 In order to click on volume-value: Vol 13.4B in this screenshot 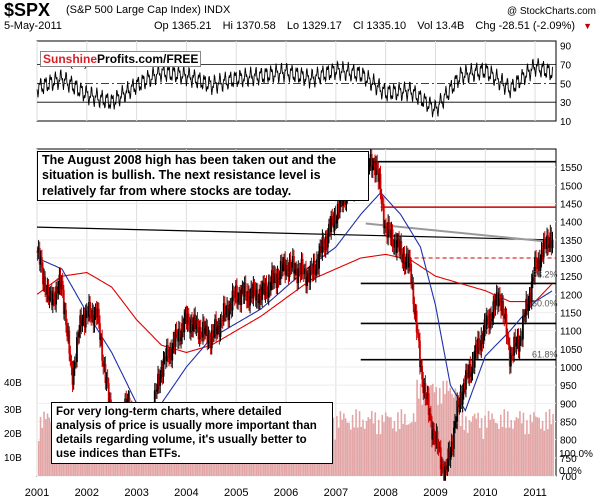, I will do `click(441, 26)`.